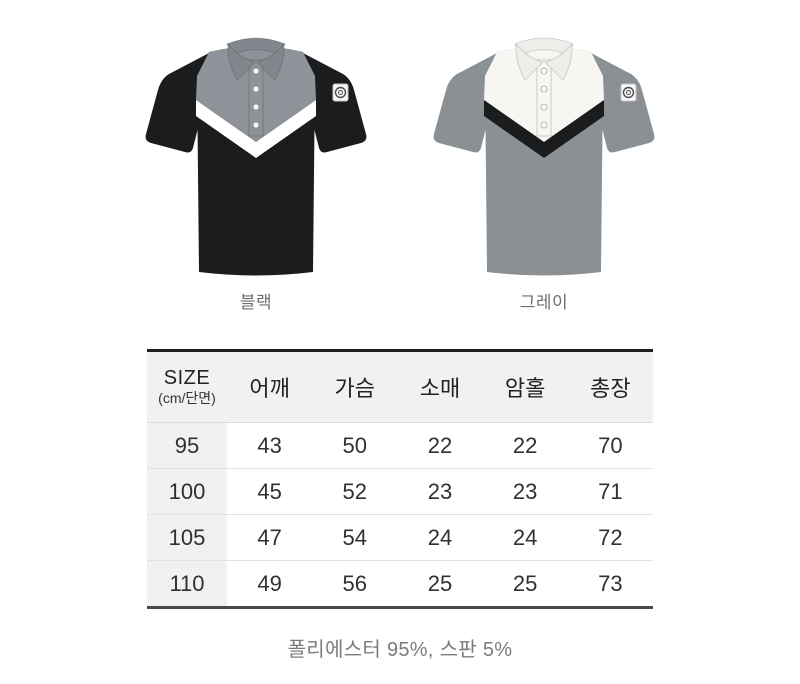 Image resolution: width=800 pixels, height=684 pixels. Describe the element at coordinates (355, 445) in the screenshot. I see `cell-chest: 50` at that location.